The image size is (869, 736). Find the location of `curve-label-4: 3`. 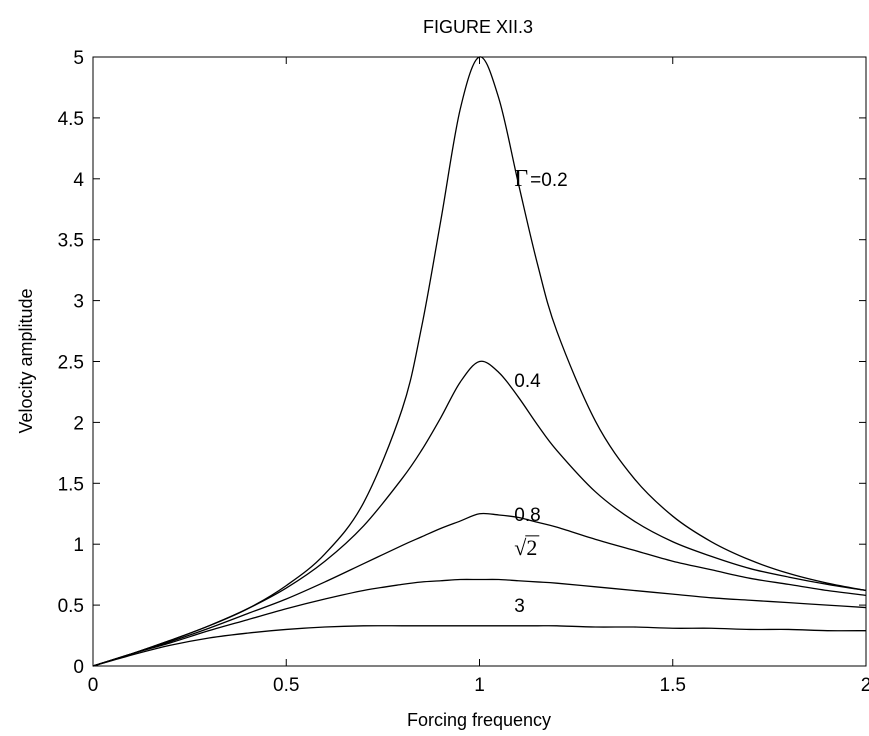

curve-label-4: 3 is located at coordinates (519, 606).